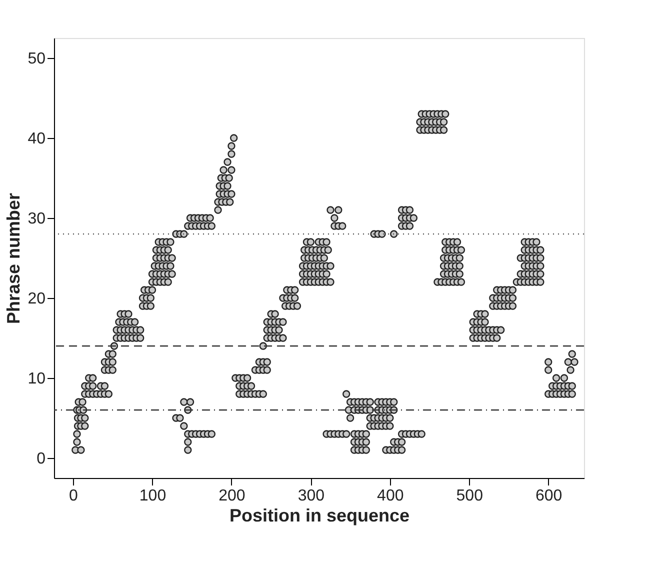 This screenshot has height=564, width=645. What do you see at coordinates (470, 496) in the screenshot?
I see `x-tick-label: 500` at bounding box center [470, 496].